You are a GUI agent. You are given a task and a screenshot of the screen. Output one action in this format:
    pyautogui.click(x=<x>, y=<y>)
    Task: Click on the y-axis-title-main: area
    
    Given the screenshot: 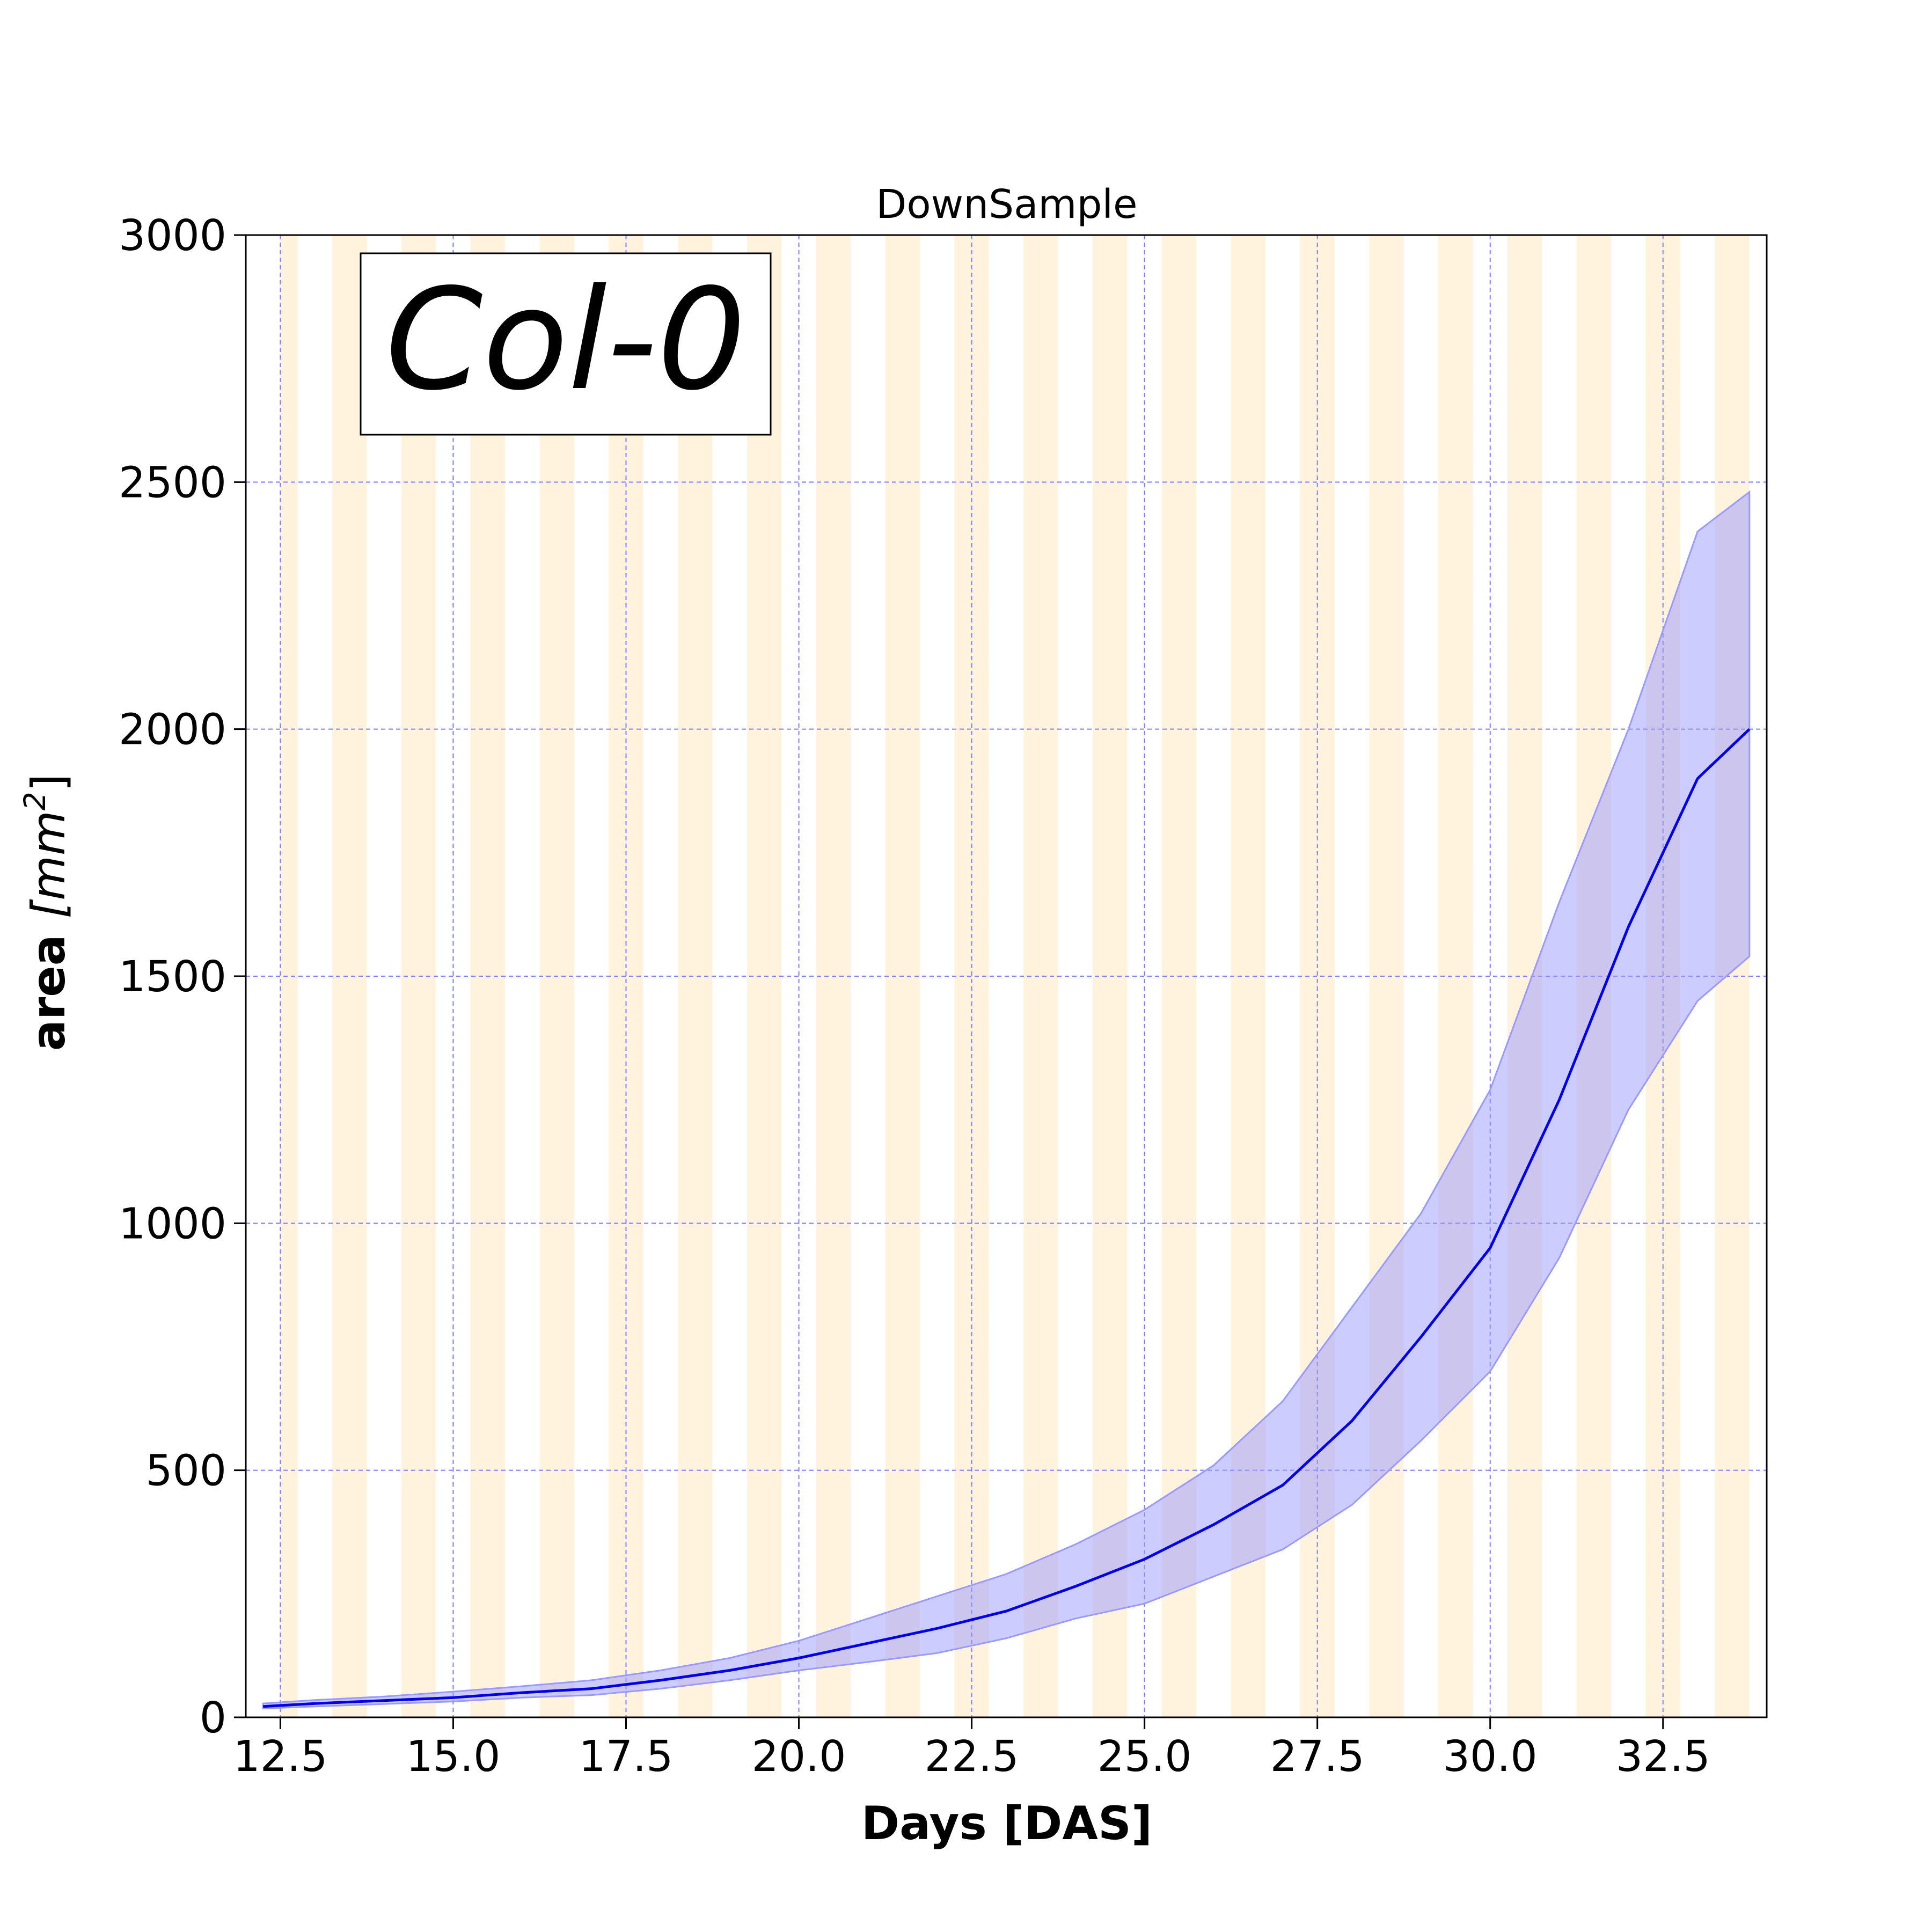 What is the action you would take?
    pyautogui.click(x=49, y=984)
    